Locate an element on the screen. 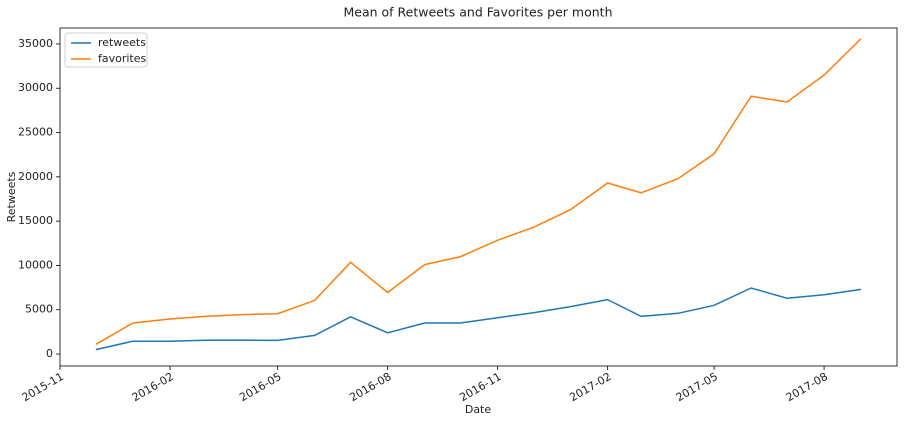 This screenshot has width=907, height=423. x-tick-label: 2017-08 is located at coordinates (807, 387).